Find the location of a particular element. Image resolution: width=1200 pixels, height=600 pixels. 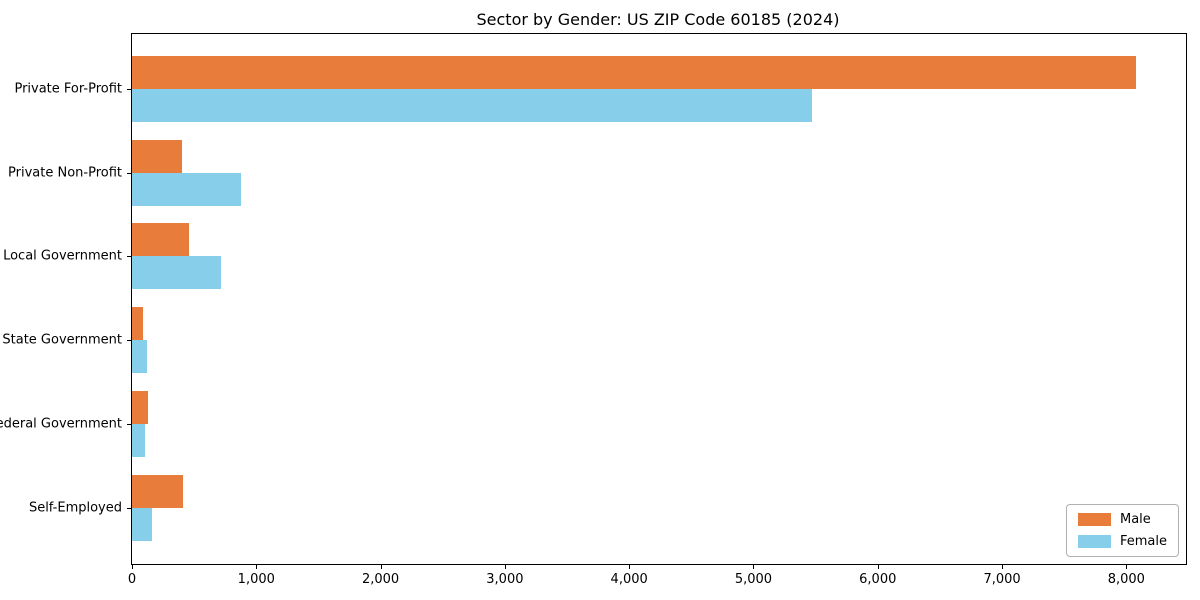

female-swatch is located at coordinates (1094, 541).